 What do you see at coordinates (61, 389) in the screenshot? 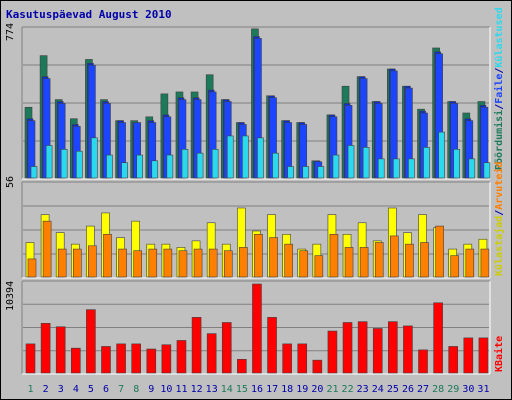
I see `x-tick-label: 3` at bounding box center [61, 389].